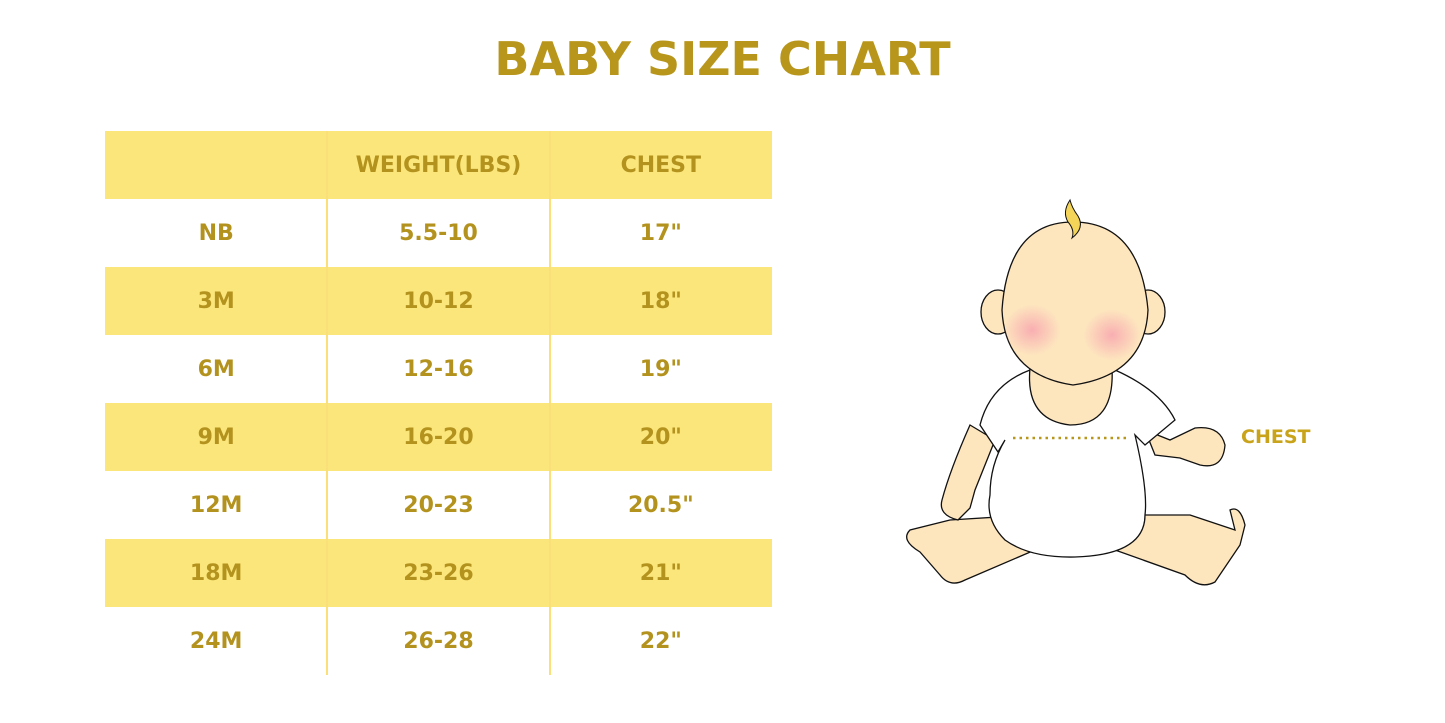  What do you see at coordinates (1076, 392) in the screenshot?
I see `baby-illustration` at bounding box center [1076, 392].